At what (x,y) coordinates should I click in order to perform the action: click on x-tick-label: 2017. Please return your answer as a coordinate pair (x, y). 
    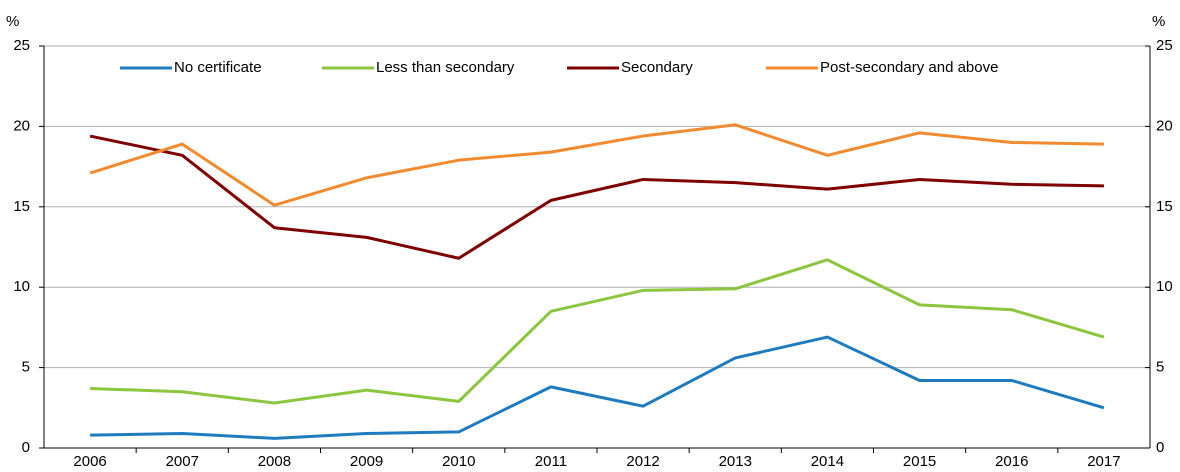
    Looking at the image, I should click on (1103, 461).